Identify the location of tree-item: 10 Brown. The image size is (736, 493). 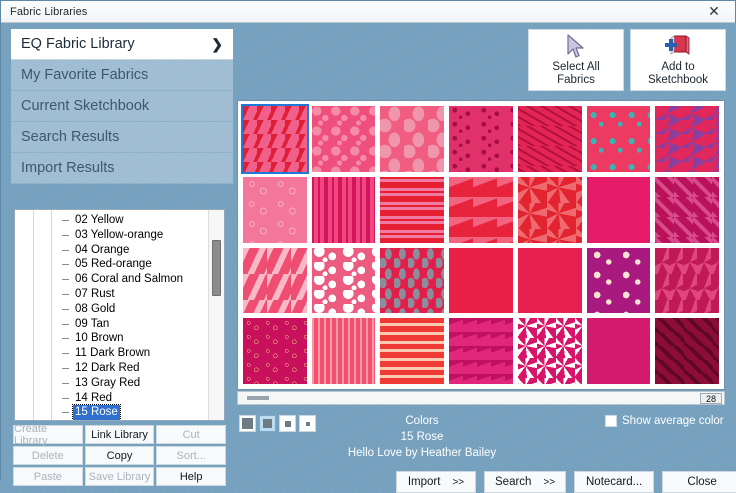
(110, 338).